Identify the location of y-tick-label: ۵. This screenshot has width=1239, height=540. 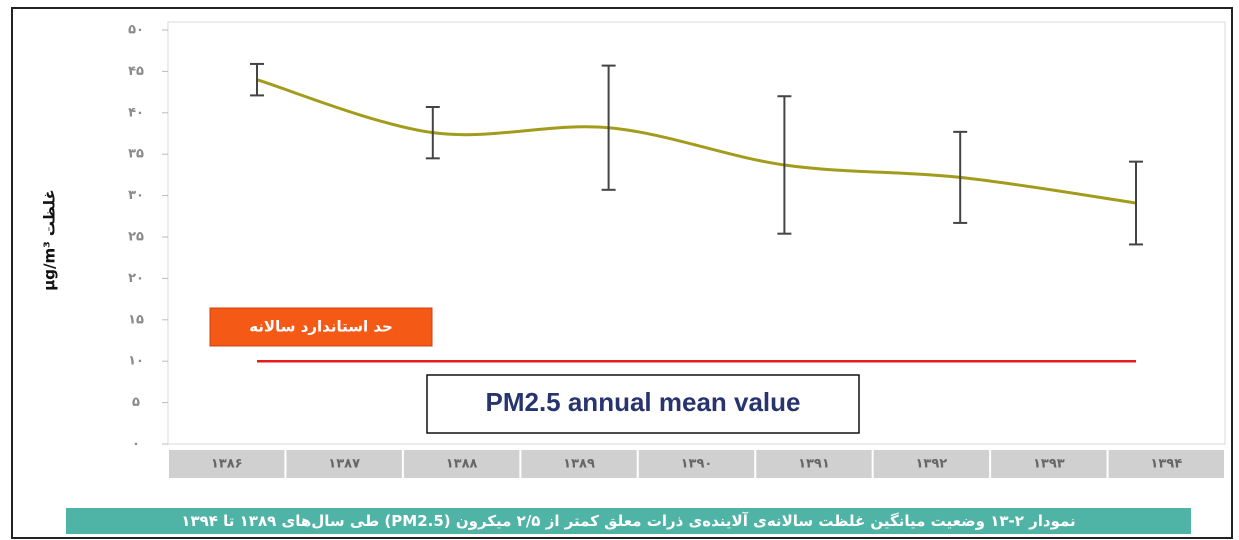
(136, 402).